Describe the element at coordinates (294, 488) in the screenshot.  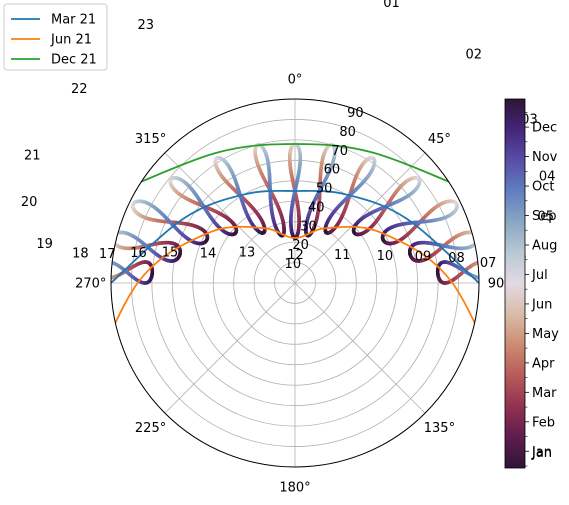
I see `angular-tick-label: 180°` at that location.